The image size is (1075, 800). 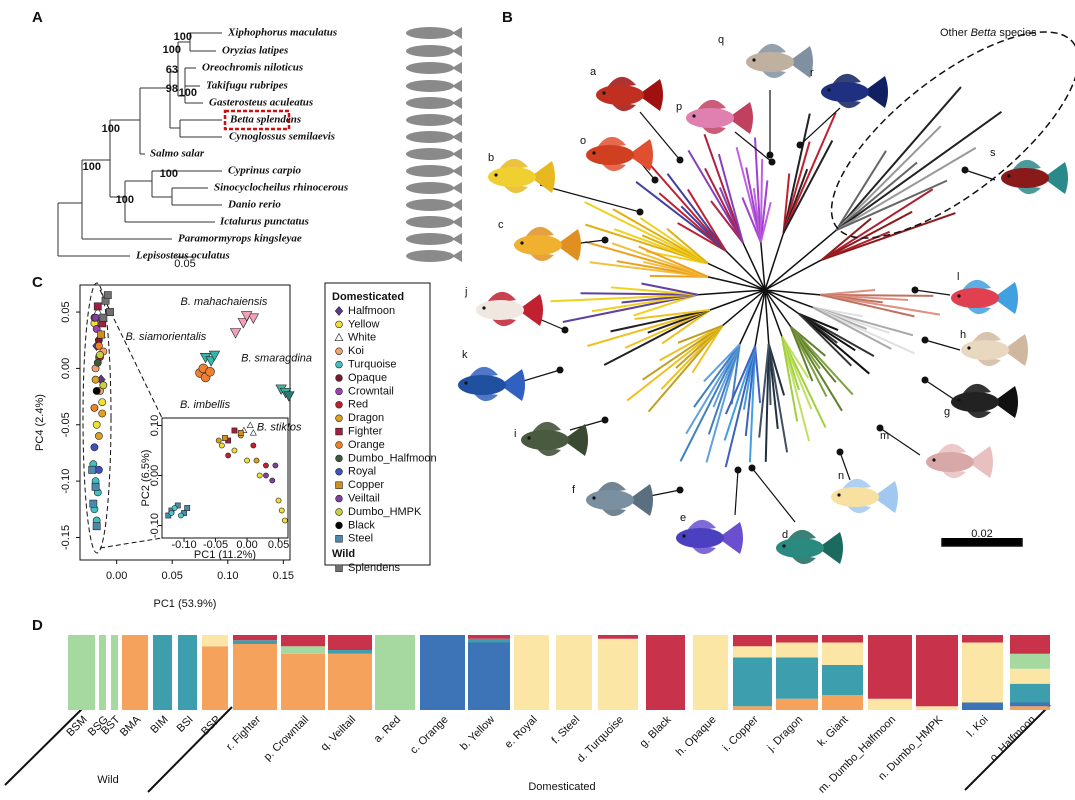 What do you see at coordinates (841, 476) in the screenshot?
I see `clade-label: n` at bounding box center [841, 476].